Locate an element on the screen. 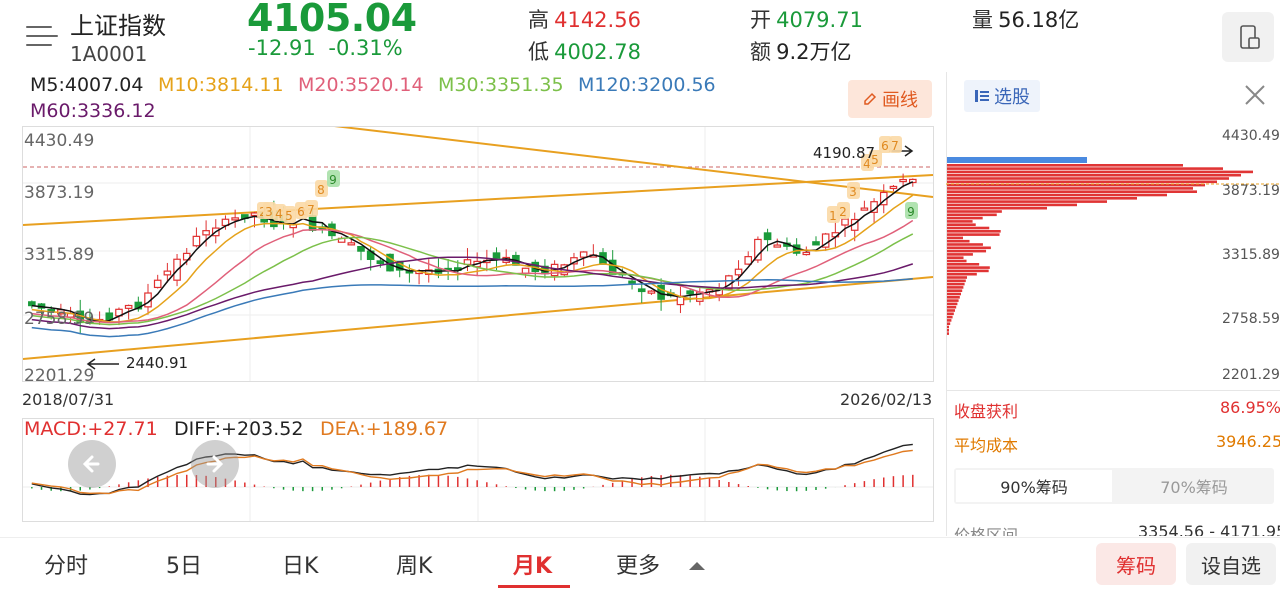 The image size is (1280, 589). chip-ratio-tabs: 90%筹码 70%筹码 is located at coordinates (1114, 486).